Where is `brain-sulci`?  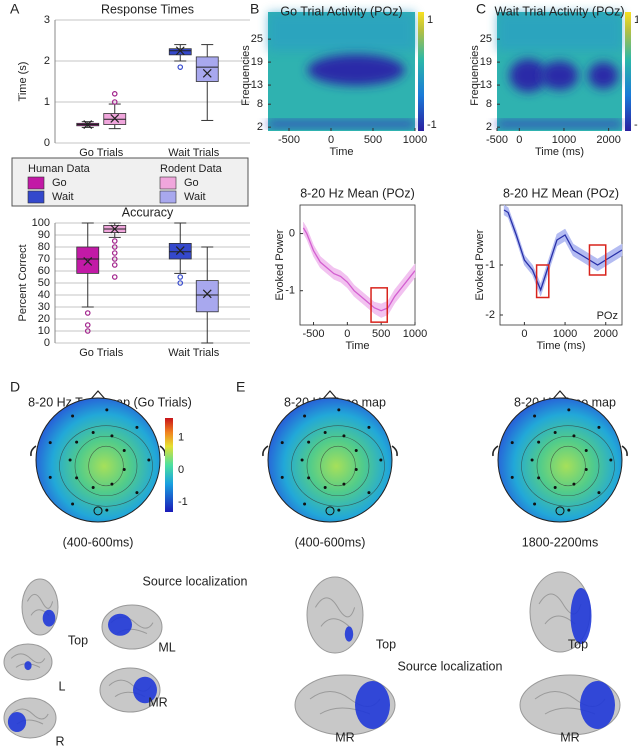 brain-sulci is located at coordinates (335, 612).